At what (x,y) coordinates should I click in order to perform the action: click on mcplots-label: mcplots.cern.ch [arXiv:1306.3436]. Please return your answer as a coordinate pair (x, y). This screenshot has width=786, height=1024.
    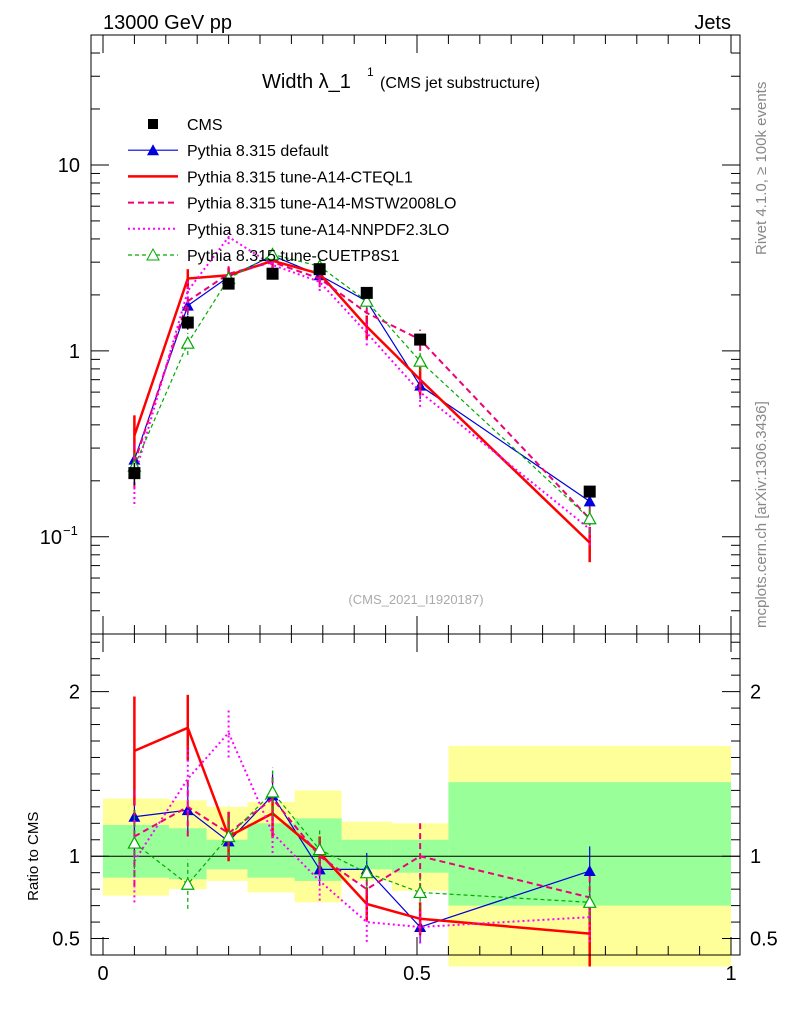
    Looking at the image, I should click on (761, 514).